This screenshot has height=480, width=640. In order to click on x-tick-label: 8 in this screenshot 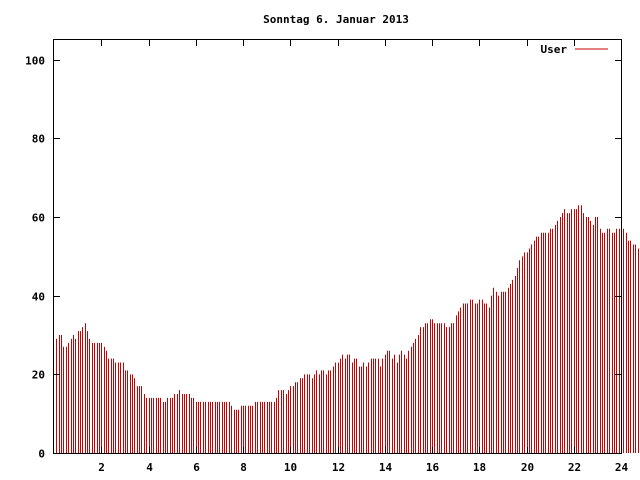, I will do `click(243, 467)`.